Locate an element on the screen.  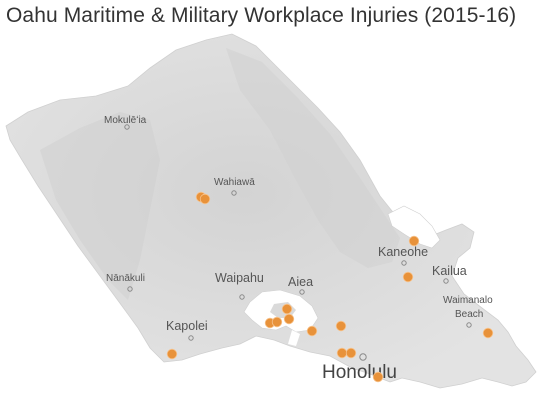
label-waimanalo-line1: Waimanalo is located at coordinates (468, 300).